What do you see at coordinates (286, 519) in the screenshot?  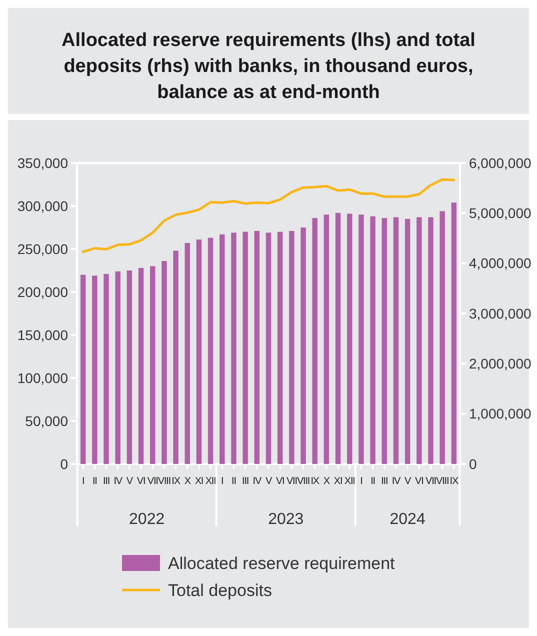 I see `text: 2023` at bounding box center [286, 519].